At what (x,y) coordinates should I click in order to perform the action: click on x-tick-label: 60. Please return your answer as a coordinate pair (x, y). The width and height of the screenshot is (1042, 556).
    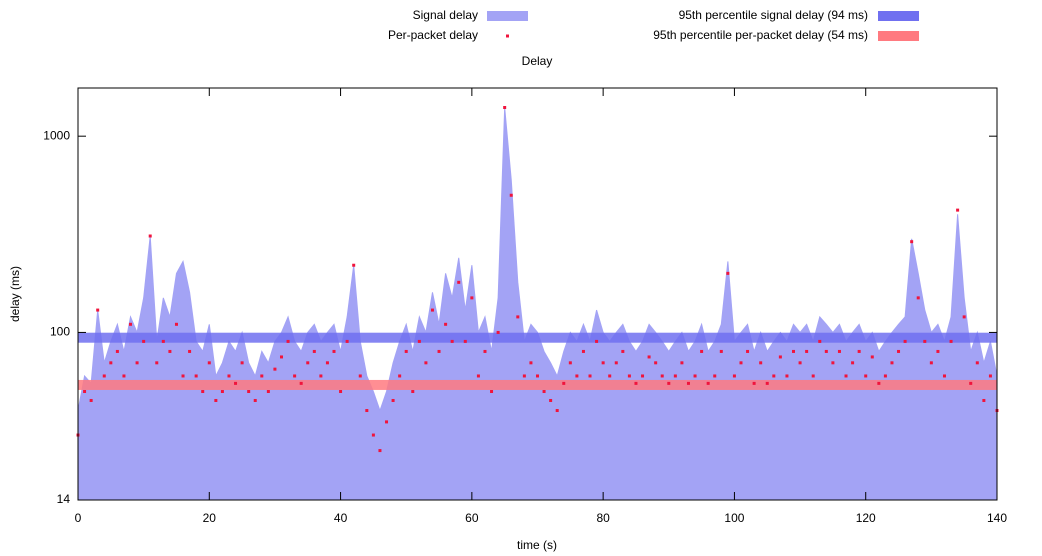
    Looking at the image, I should click on (472, 518).